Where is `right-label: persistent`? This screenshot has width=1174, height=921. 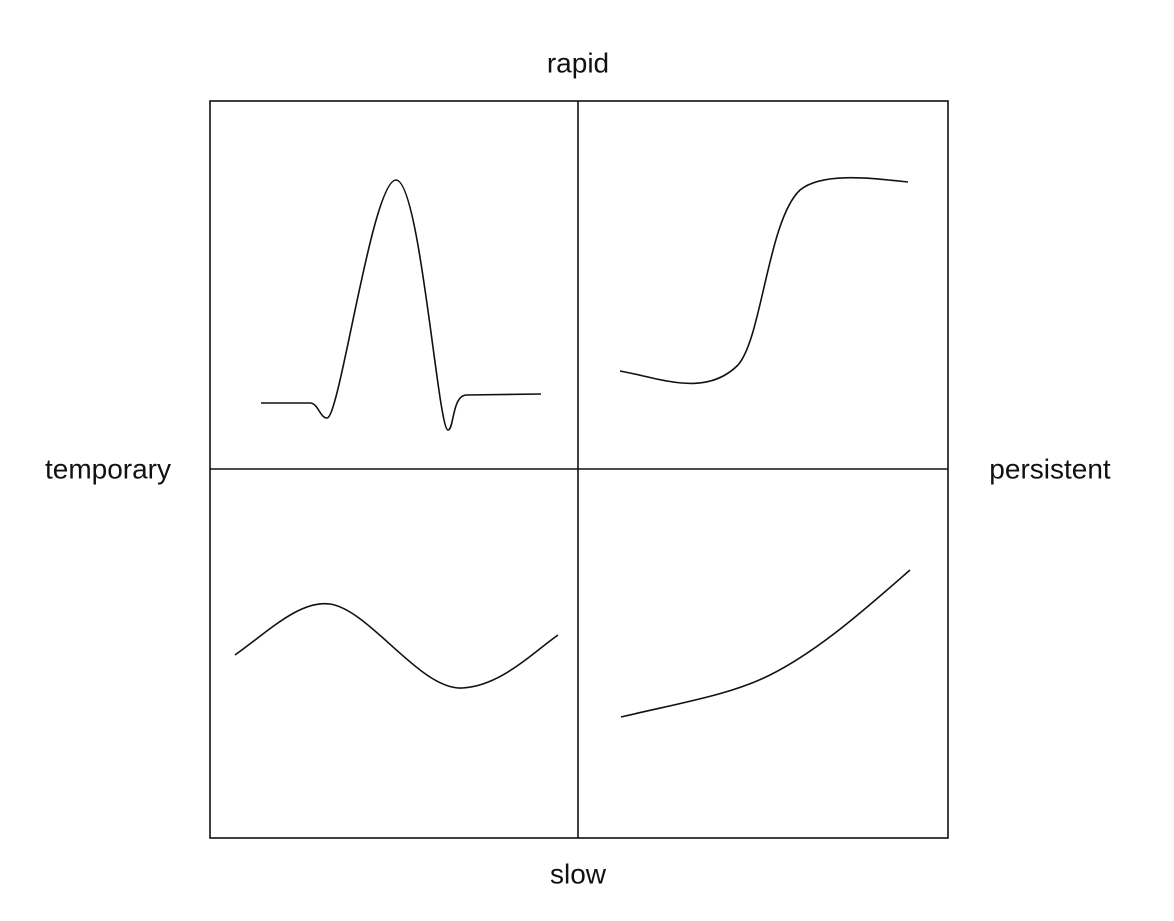
right-label: persistent is located at coordinates (1050, 468).